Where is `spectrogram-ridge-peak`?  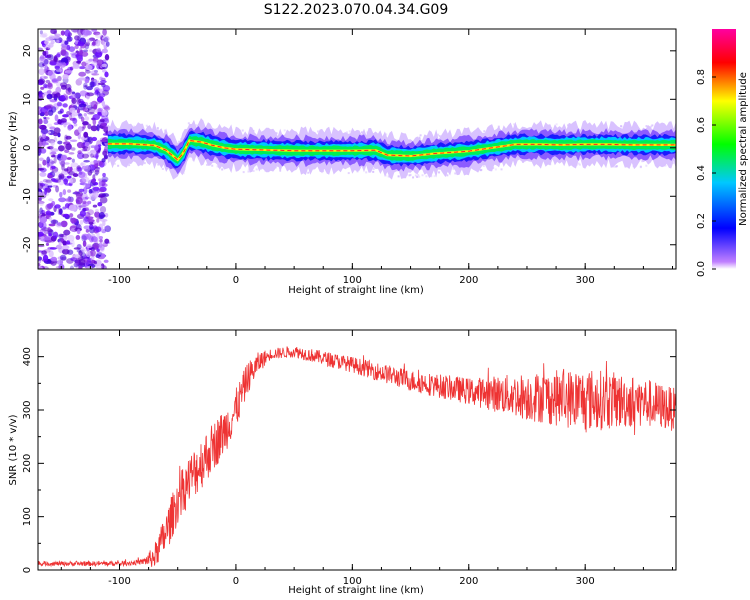 spectrogram-ridge-peak is located at coordinates (391, 150).